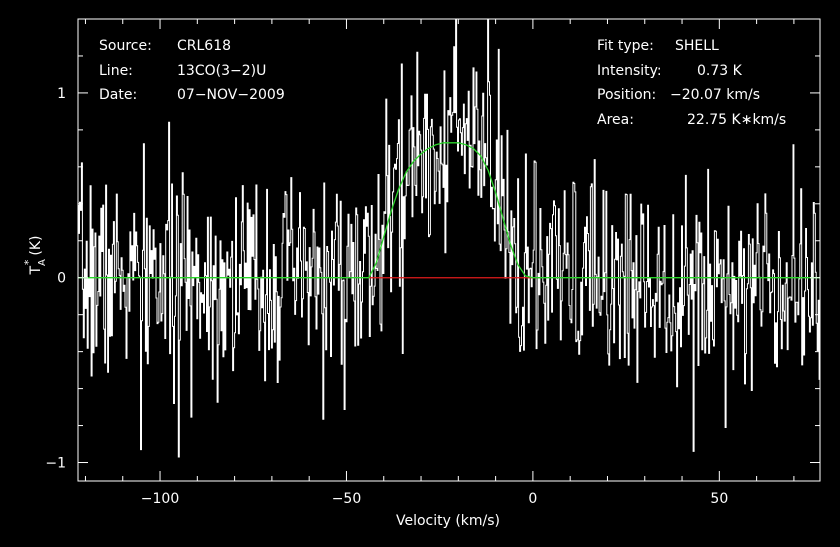  Describe the element at coordinates (61, 94) in the screenshot. I see `y-tick-label: 1` at that location.